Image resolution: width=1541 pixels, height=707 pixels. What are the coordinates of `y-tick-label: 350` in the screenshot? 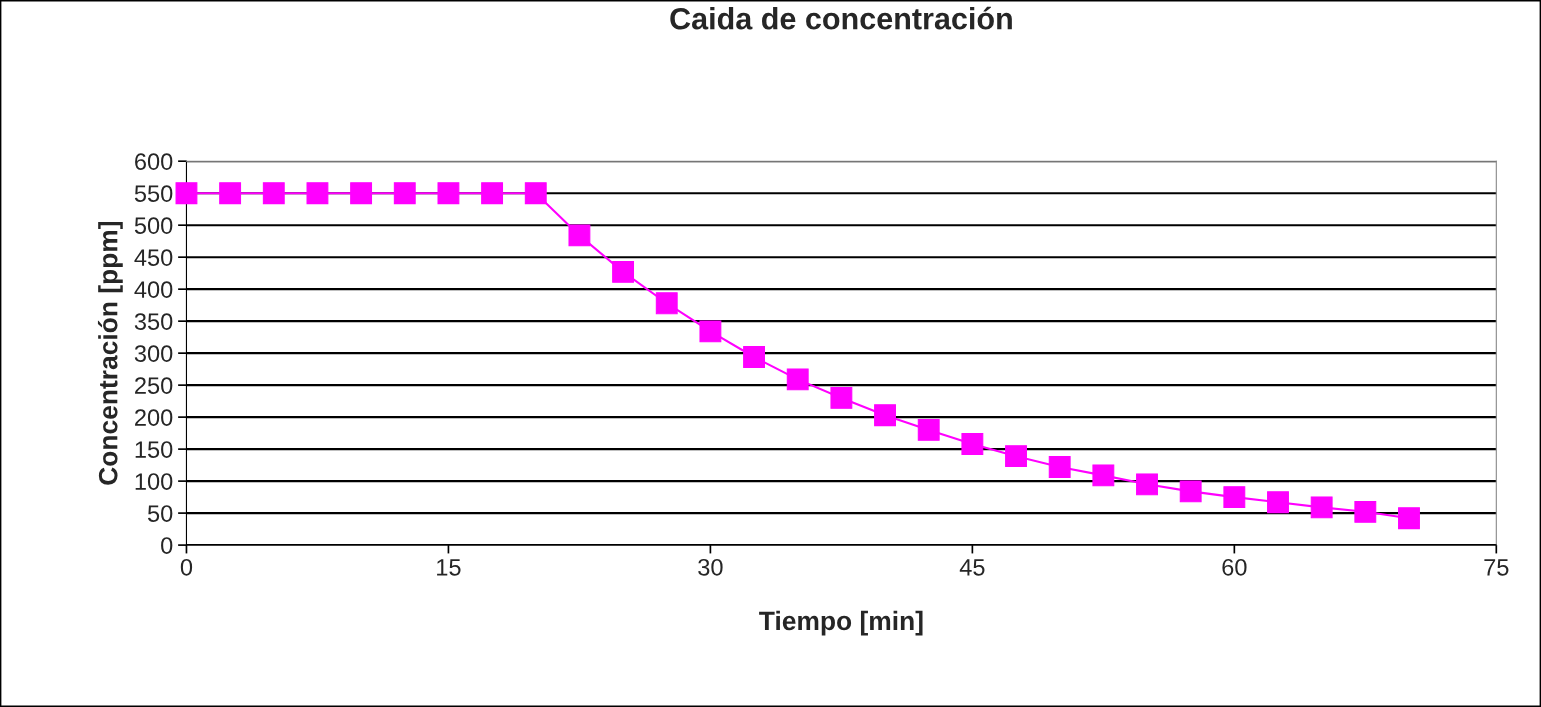 It's located at (153, 321).